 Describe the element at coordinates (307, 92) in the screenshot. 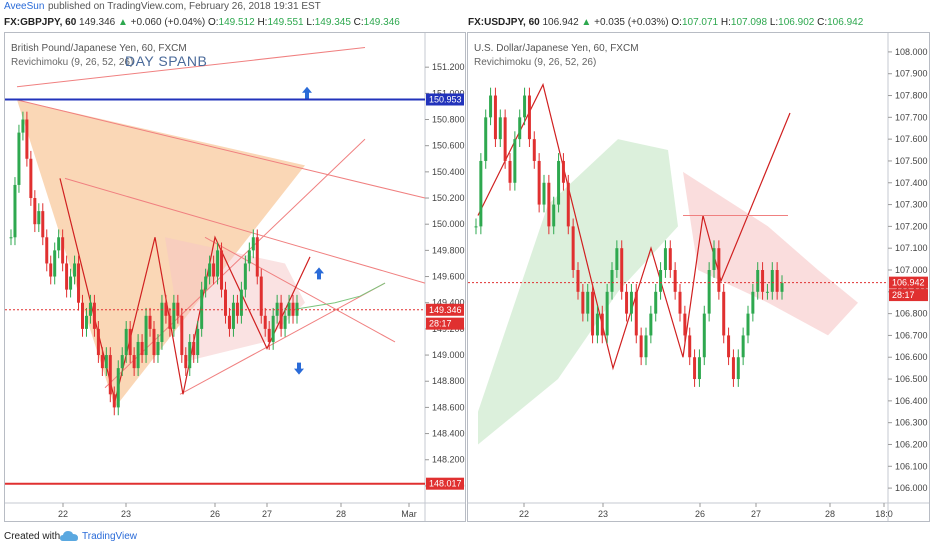

I see `up-arrow-icon` at that location.